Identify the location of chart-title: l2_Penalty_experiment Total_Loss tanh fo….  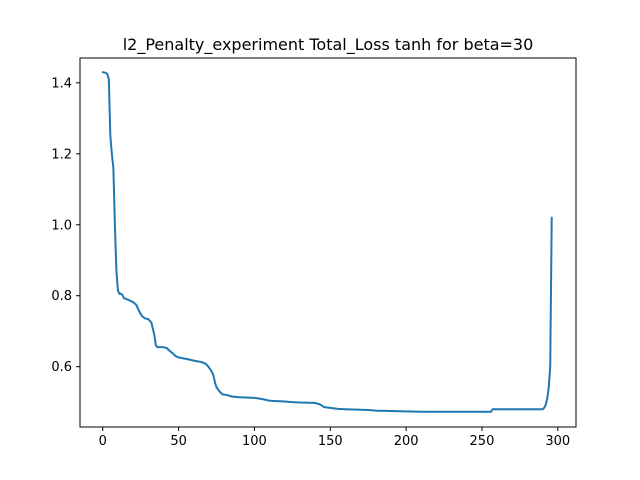
(328, 45).